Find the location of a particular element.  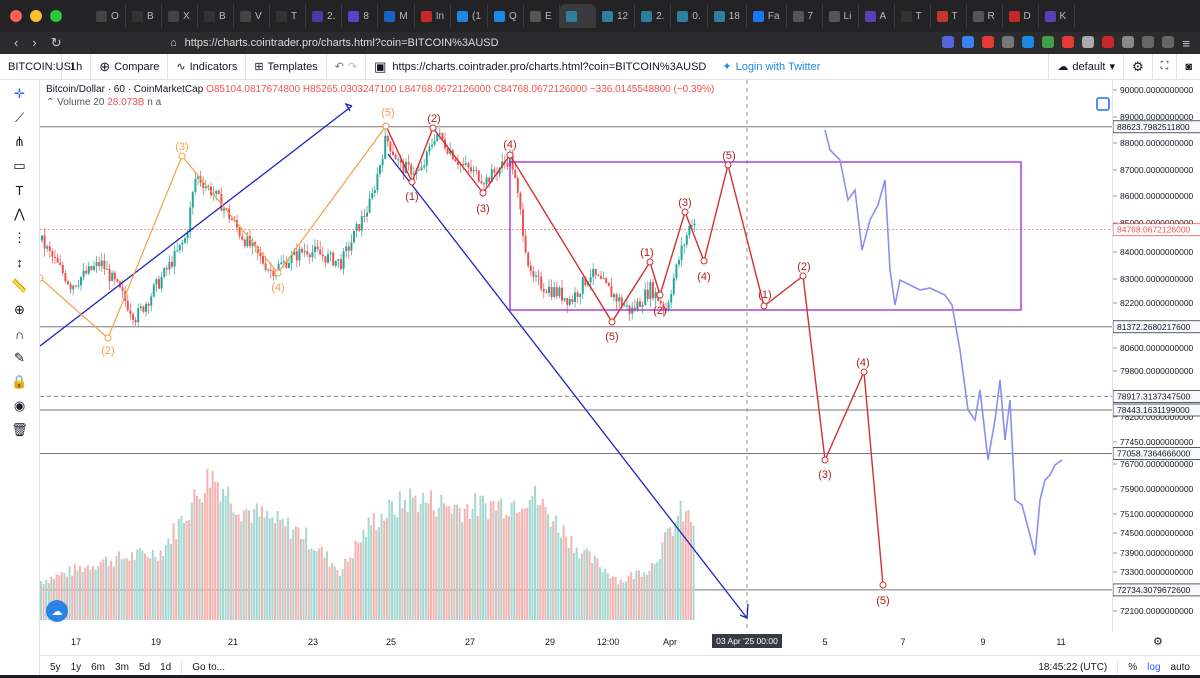

range-button-1y: 1y is located at coordinates (76, 667).